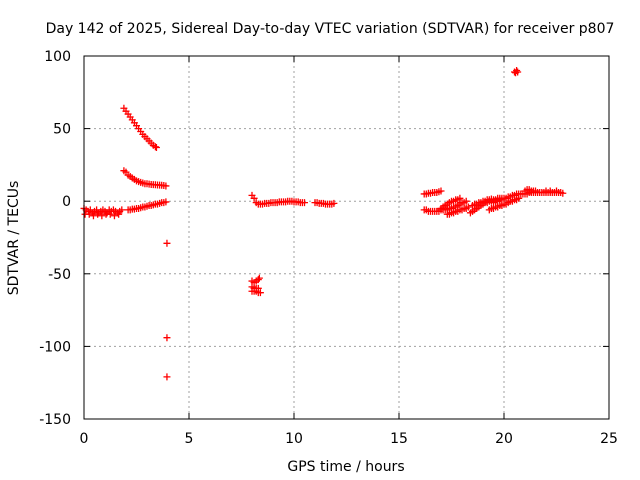 This screenshot has height=480, width=640. What do you see at coordinates (345, 467) in the screenshot?
I see `x-axis-label: GPS time / hours` at bounding box center [345, 467].